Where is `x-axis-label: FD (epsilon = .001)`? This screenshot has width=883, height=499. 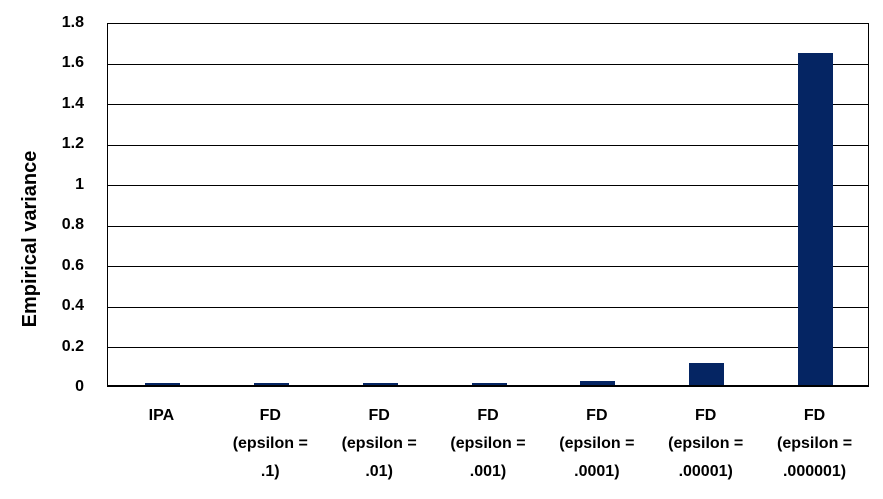
x-axis-label: FD (epsilon = .001) is located at coordinates (488, 444).